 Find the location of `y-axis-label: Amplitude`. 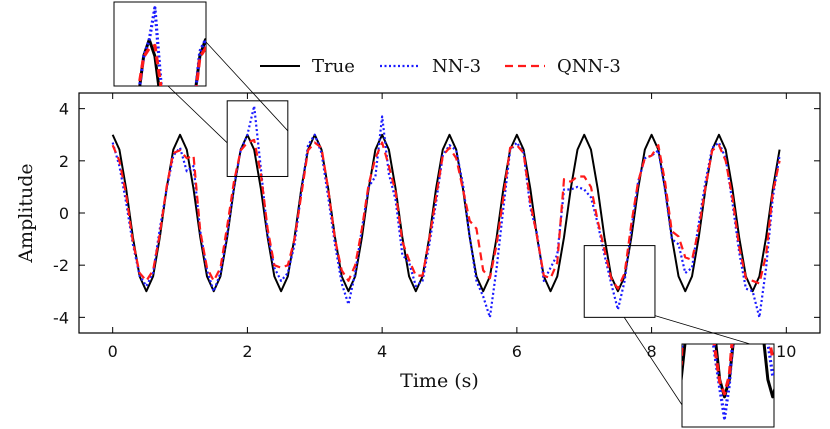

y-axis-label: Amplitude is located at coordinates (26, 213).